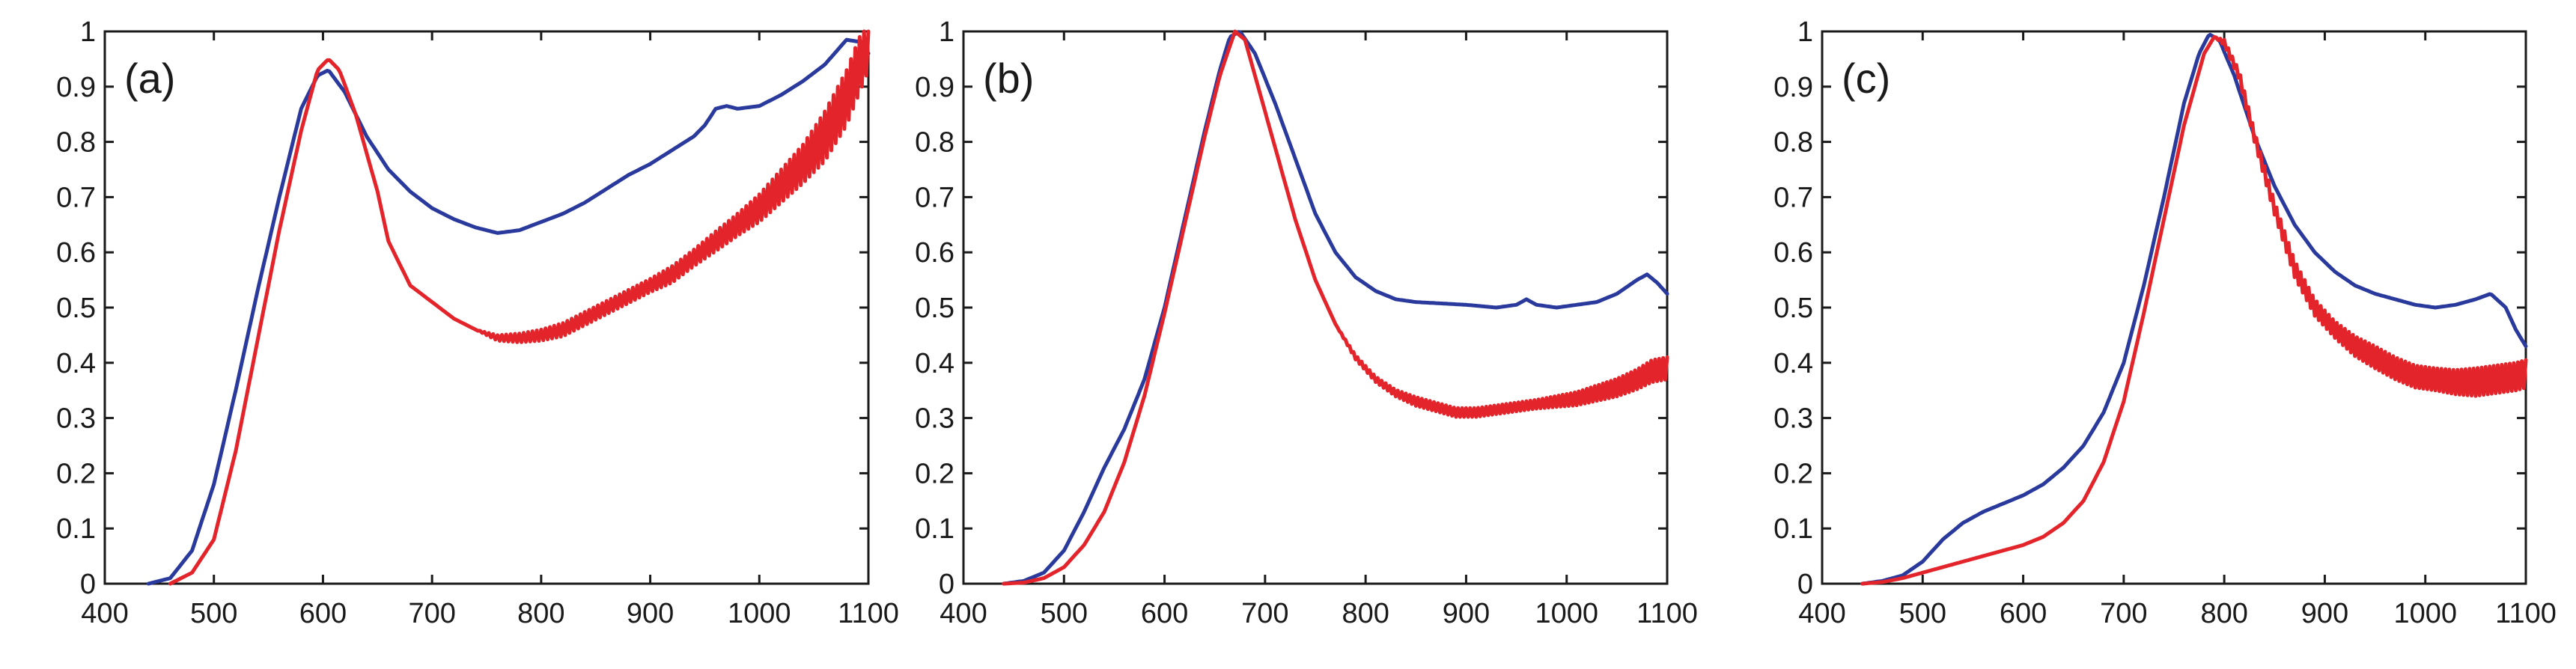 This screenshot has height=669, width=2576. Describe the element at coordinates (1008, 78) in the screenshot. I see `panel-label-b: (b)` at that location.